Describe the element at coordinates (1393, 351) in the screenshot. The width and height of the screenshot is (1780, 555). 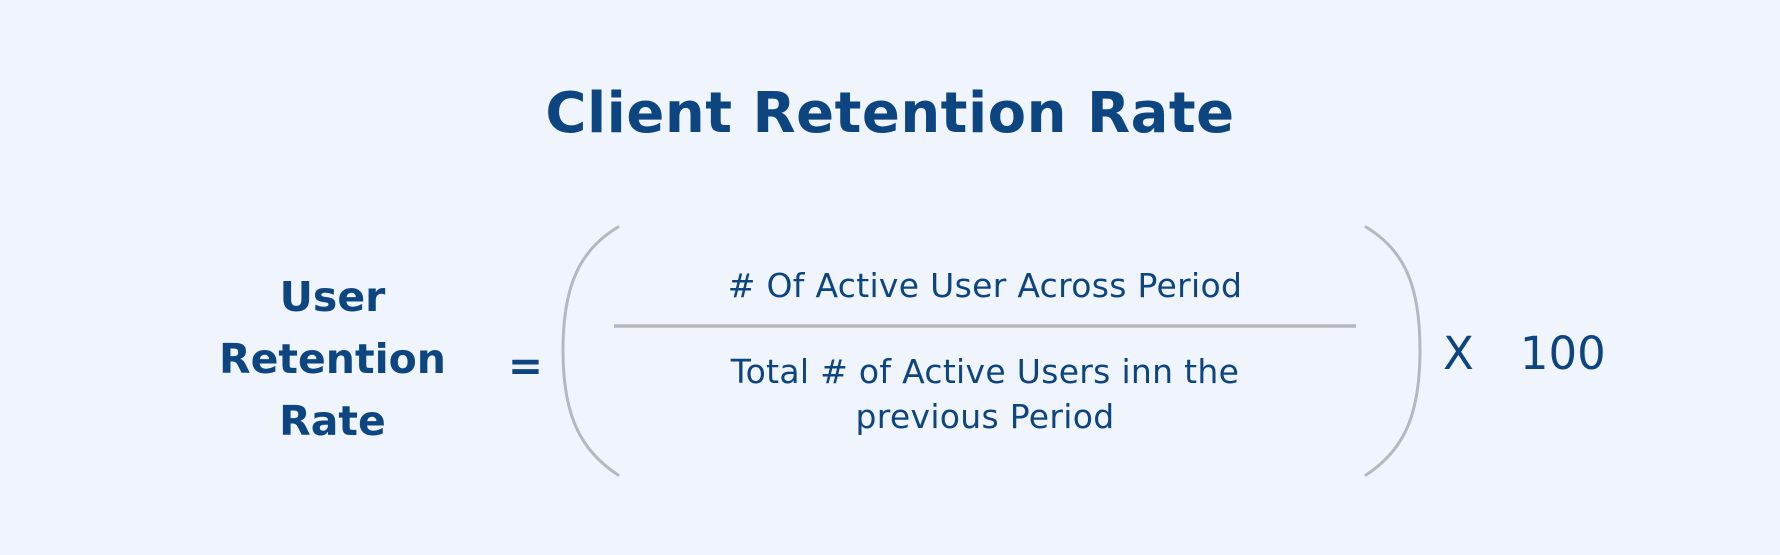
I see `right-parenthesis` at that location.